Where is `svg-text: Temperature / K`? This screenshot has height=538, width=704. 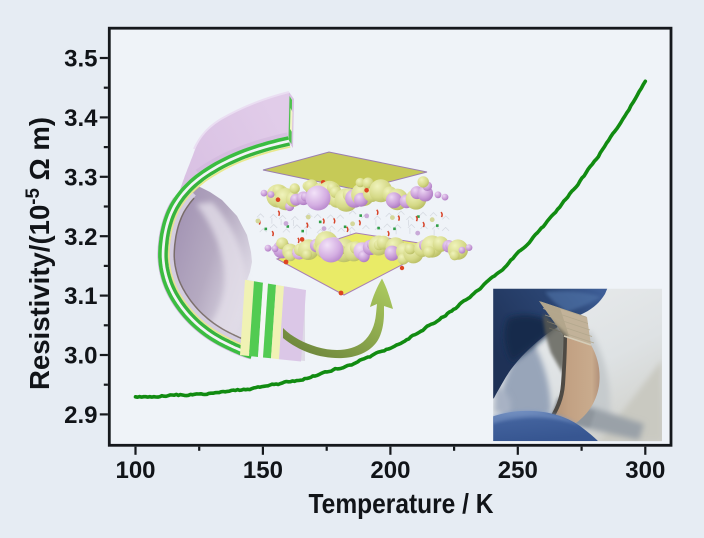
svg-text: Temperature / K is located at coordinates (401, 503).